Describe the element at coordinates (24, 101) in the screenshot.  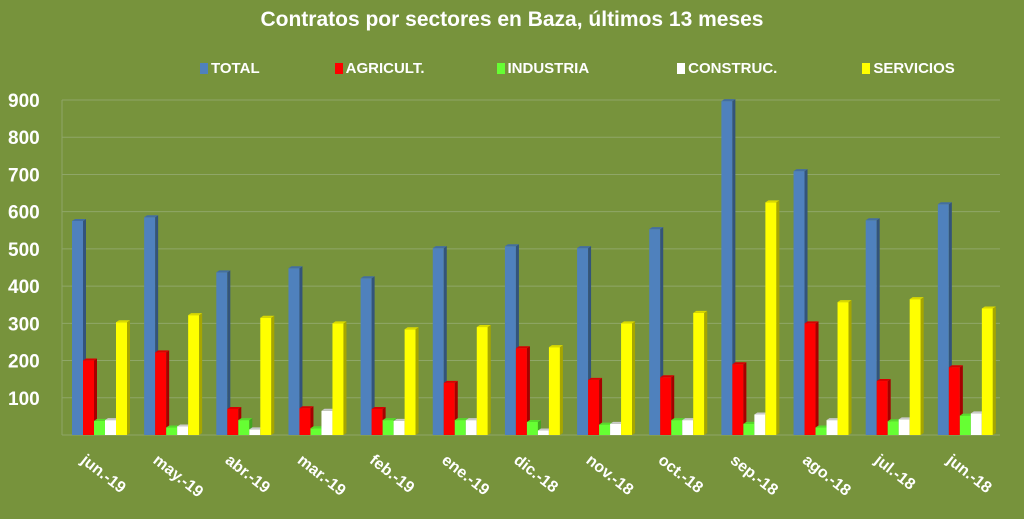
I see `y-tick-label: 900` at that location.